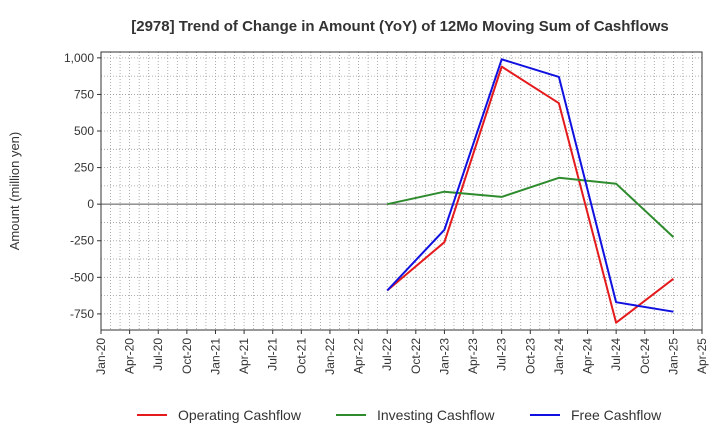  Describe the element at coordinates (330, 356) in the screenshot. I see `x-tick-label: Jan-22` at that location.